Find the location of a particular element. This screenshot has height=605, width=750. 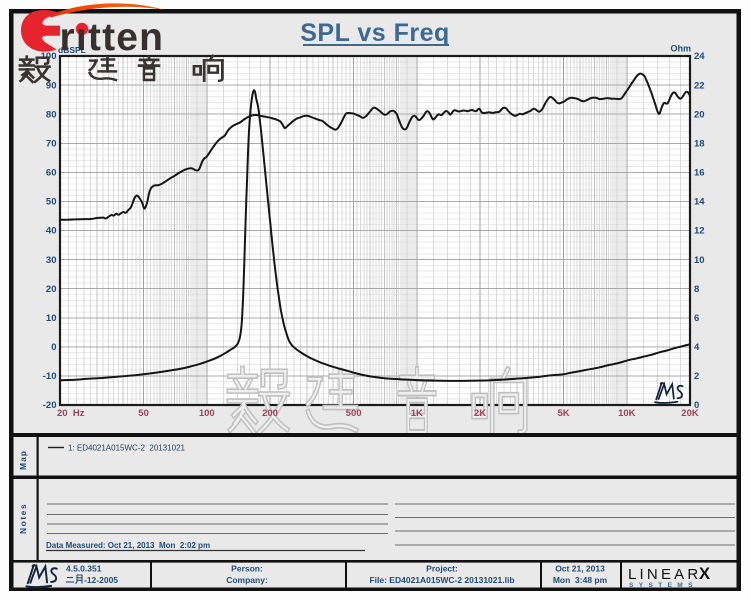

svg-text: 40 is located at coordinates (51, 231).